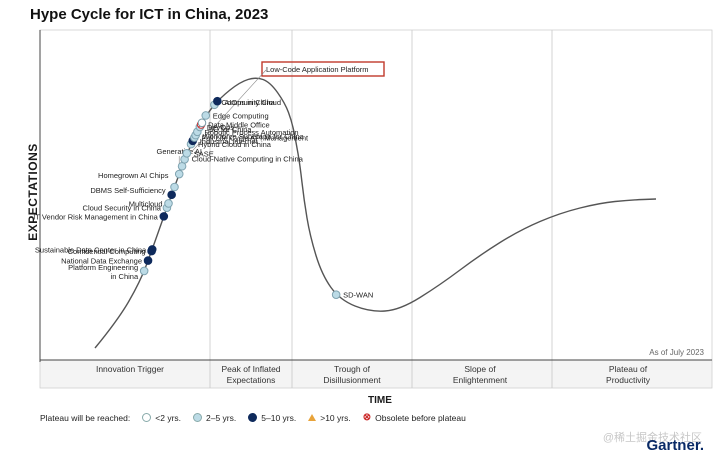 This screenshot has width=720, height=458. Describe the element at coordinates (95, 216) in the screenshot. I see `point-label: IT Vendor Risk Management in China` at that location.